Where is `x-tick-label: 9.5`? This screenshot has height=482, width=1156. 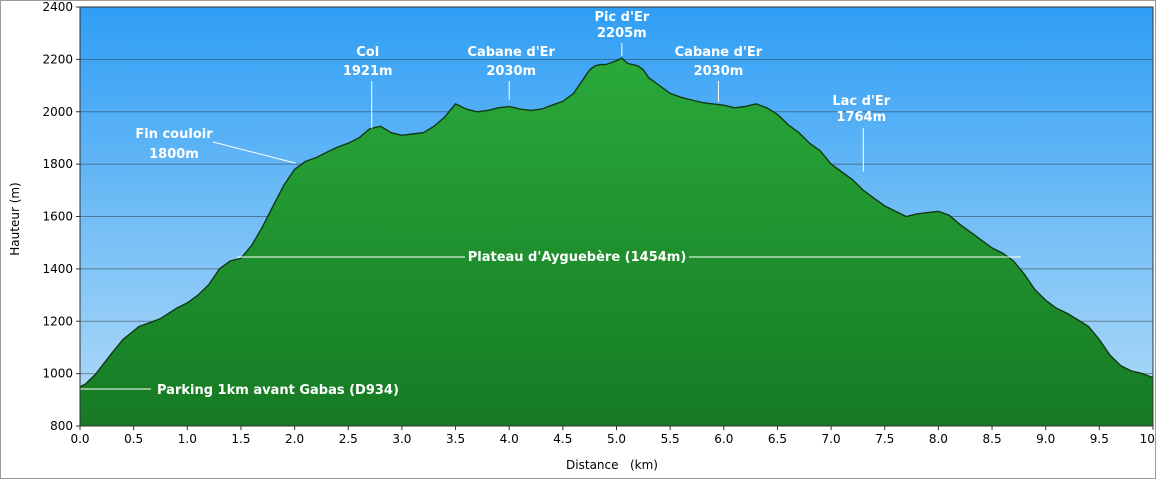
x-tick-label: 9.5 is located at coordinates (1099, 439).